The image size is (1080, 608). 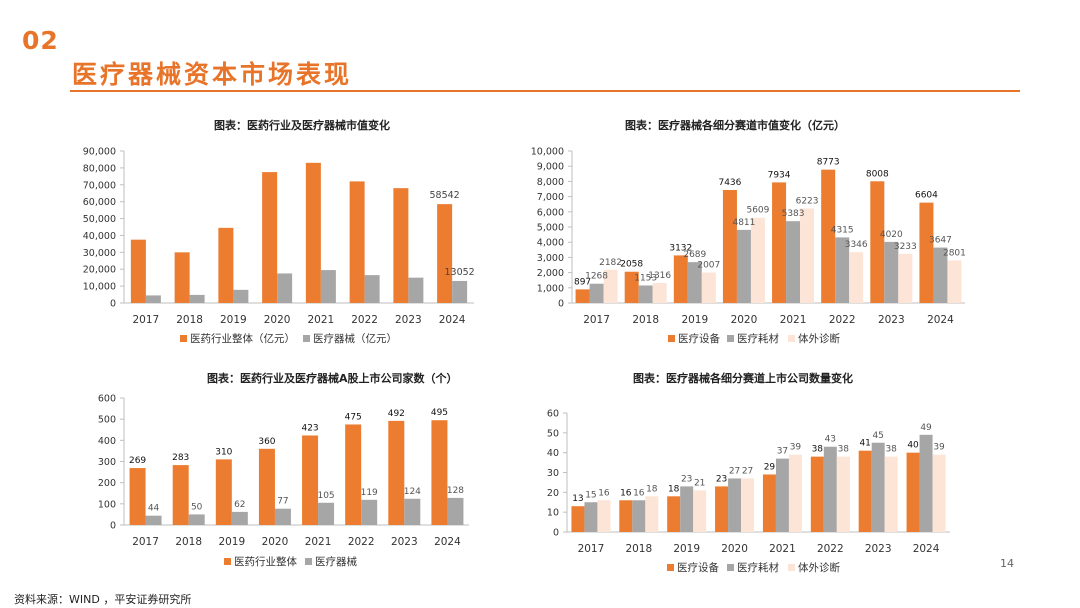 What do you see at coordinates (401, 245) in the screenshot?
I see `chart1-bar-0-2023` at bounding box center [401, 245].